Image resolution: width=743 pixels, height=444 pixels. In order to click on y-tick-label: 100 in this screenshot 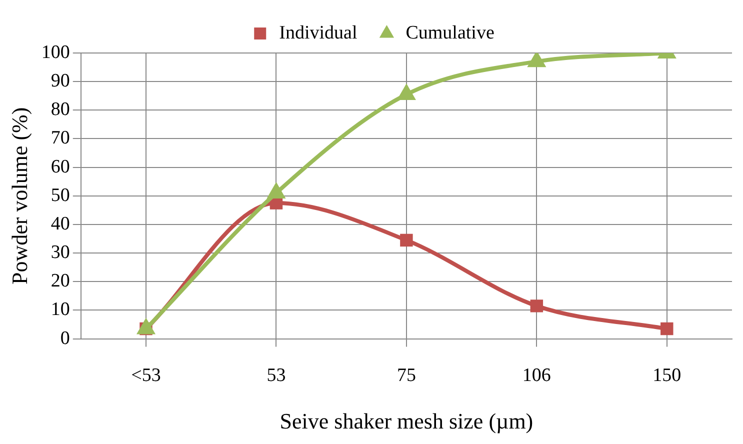, I will do `click(55, 52)`.